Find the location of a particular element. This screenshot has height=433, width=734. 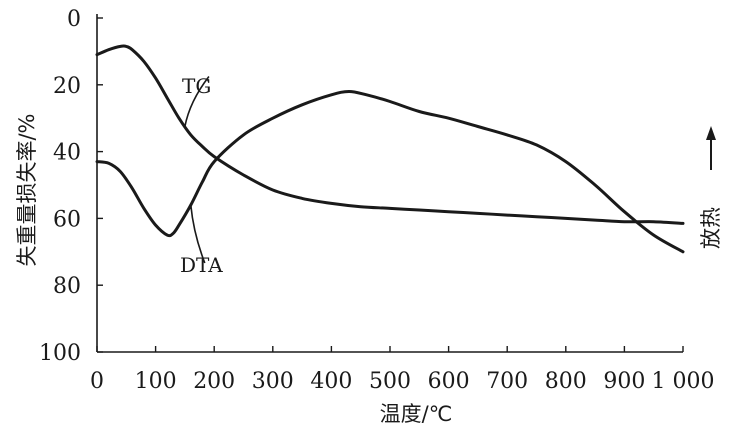

y-tick-label: 60 is located at coordinates (67, 219).